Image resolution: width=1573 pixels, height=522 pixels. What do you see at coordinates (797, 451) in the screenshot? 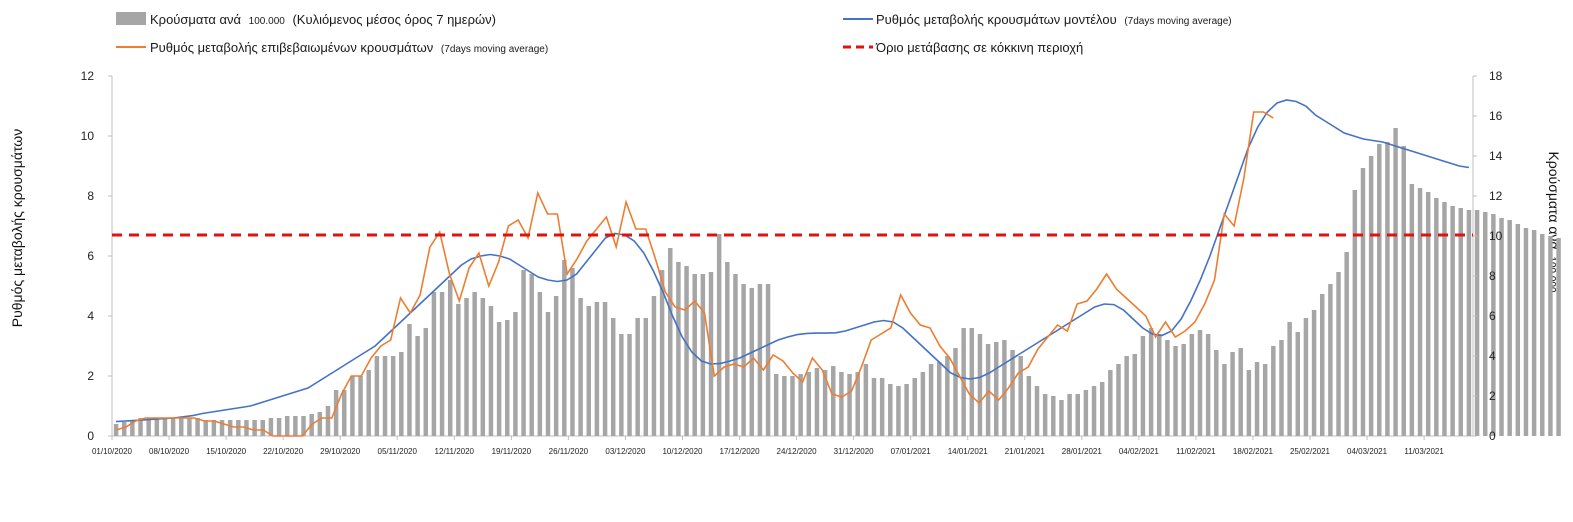
I see `x-tick-label: 24/12/2020` at bounding box center [797, 451].